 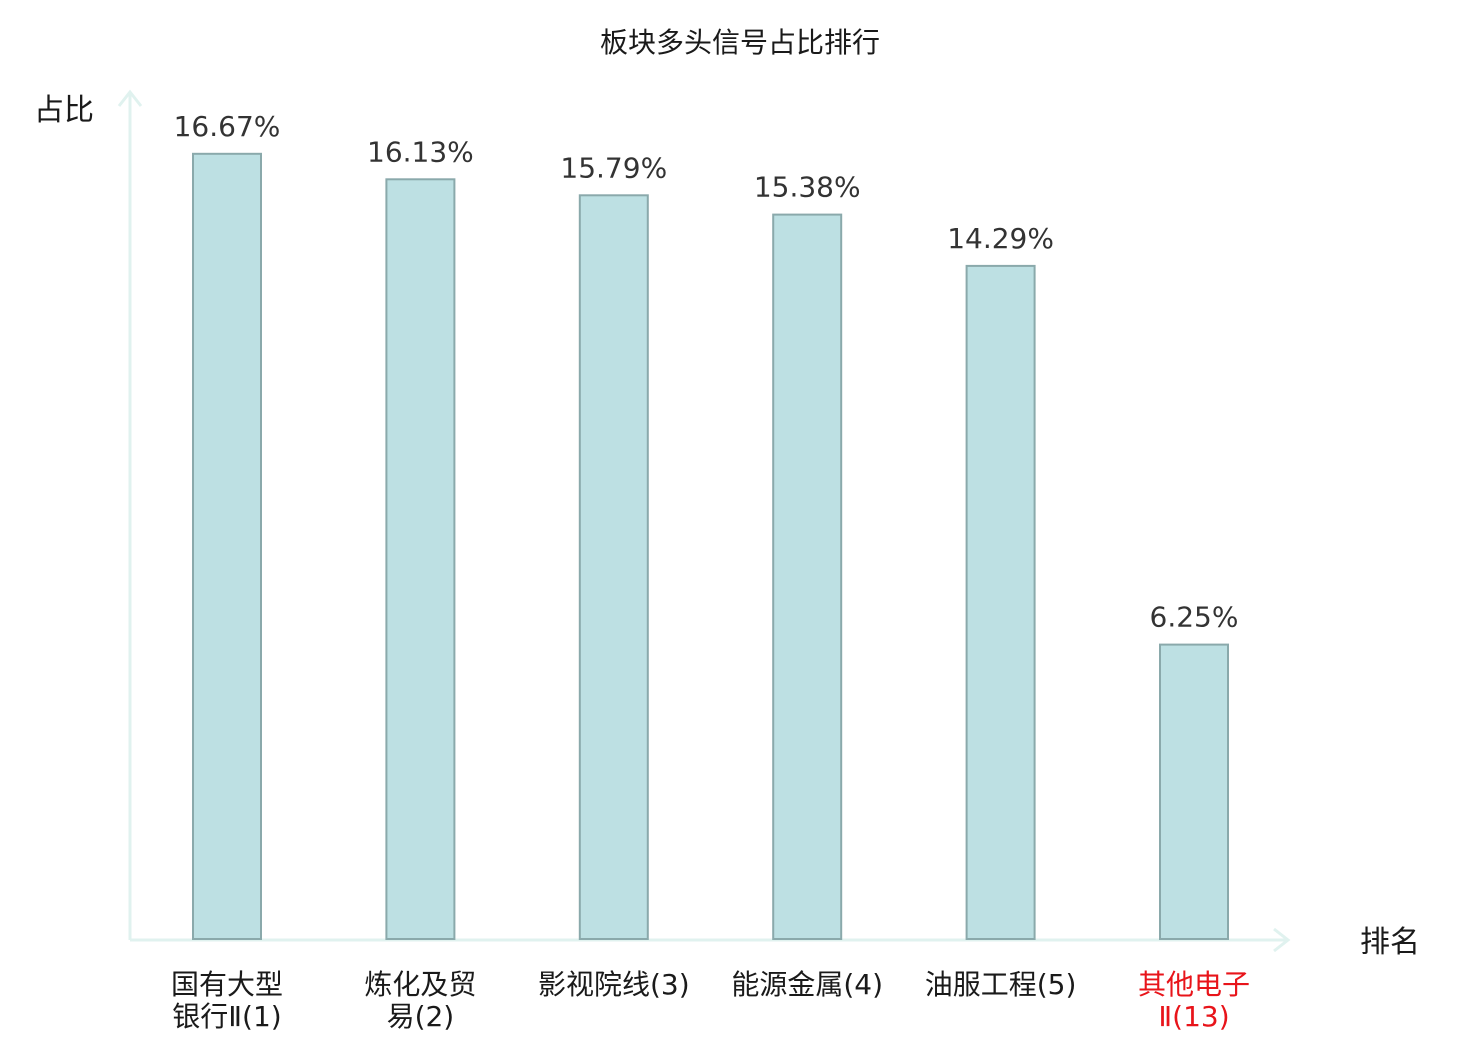 What do you see at coordinates (420, 151) in the screenshot?
I see `value-label-2: 16.13%` at bounding box center [420, 151].